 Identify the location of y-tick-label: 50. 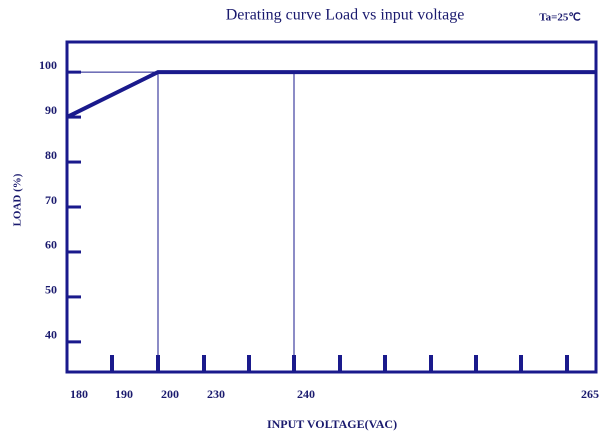
(51, 290).